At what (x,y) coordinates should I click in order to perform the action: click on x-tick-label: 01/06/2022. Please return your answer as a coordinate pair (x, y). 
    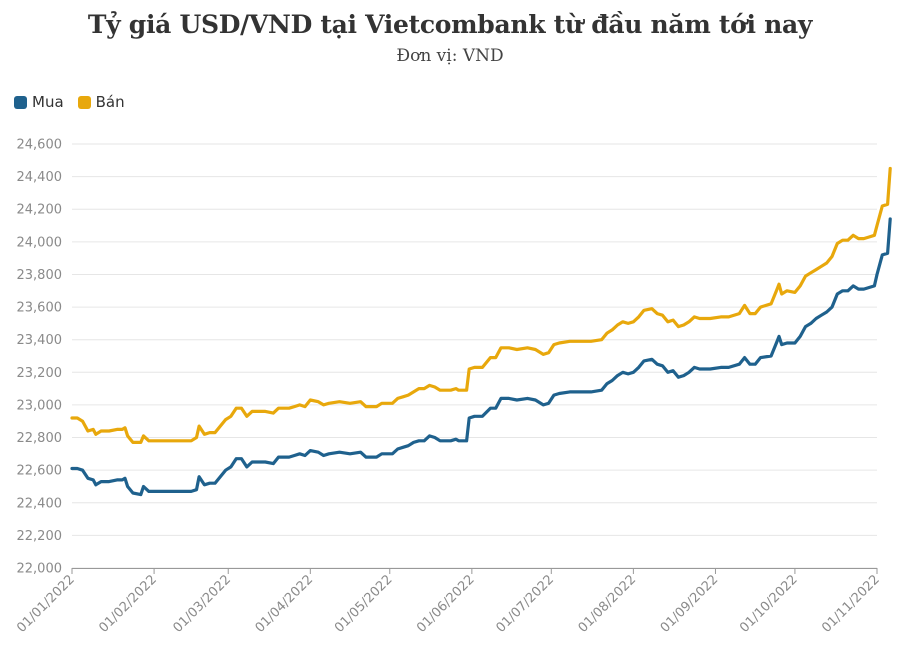
    Looking at the image, I should click on (446, 604).